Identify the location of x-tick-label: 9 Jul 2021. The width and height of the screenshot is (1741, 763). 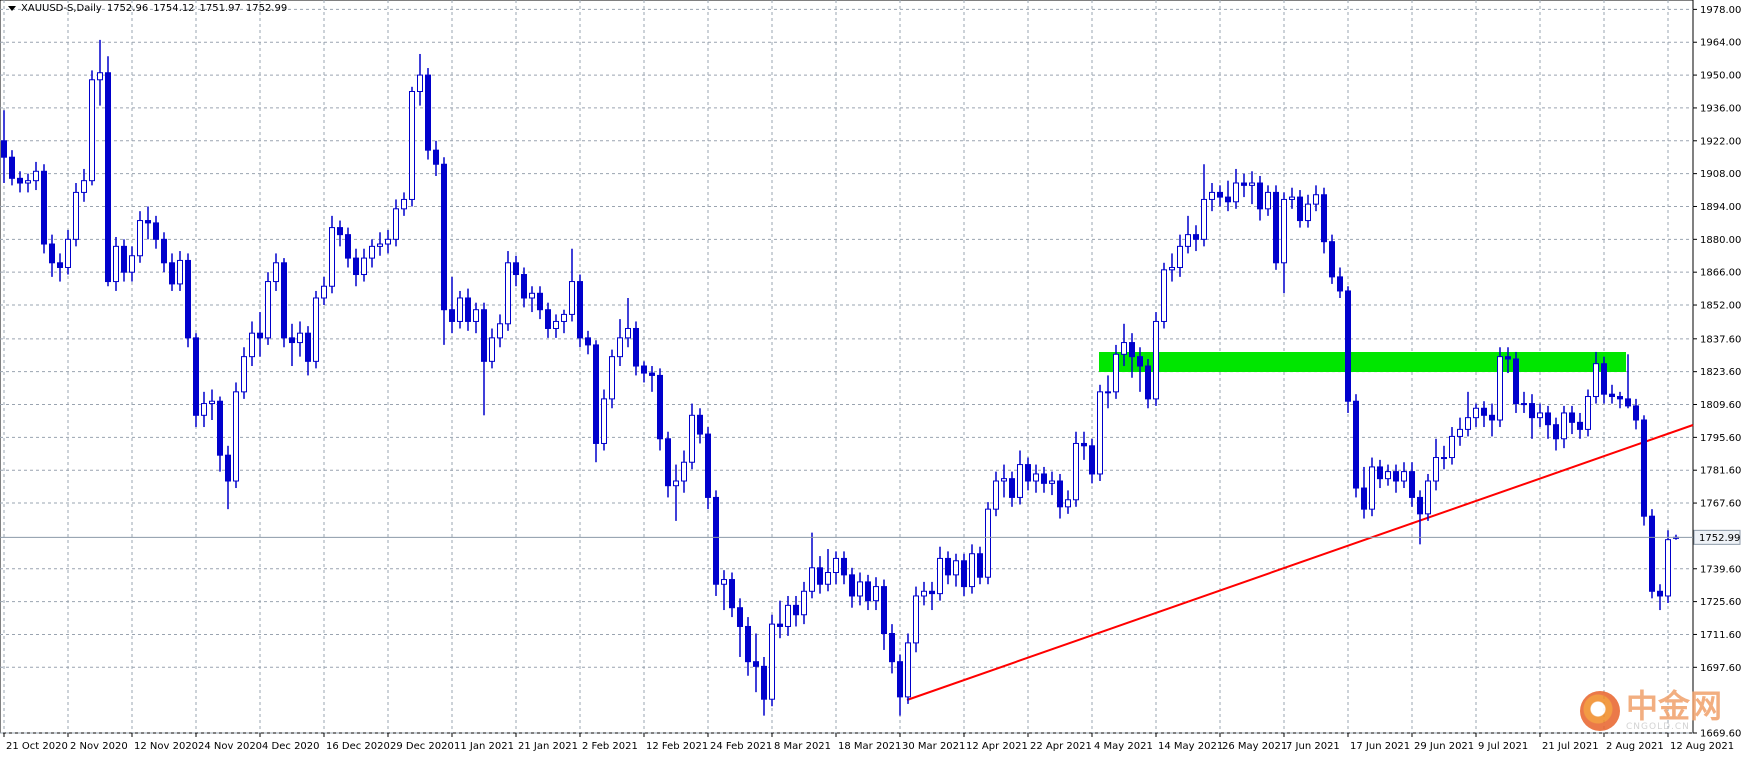
(1503, 746).